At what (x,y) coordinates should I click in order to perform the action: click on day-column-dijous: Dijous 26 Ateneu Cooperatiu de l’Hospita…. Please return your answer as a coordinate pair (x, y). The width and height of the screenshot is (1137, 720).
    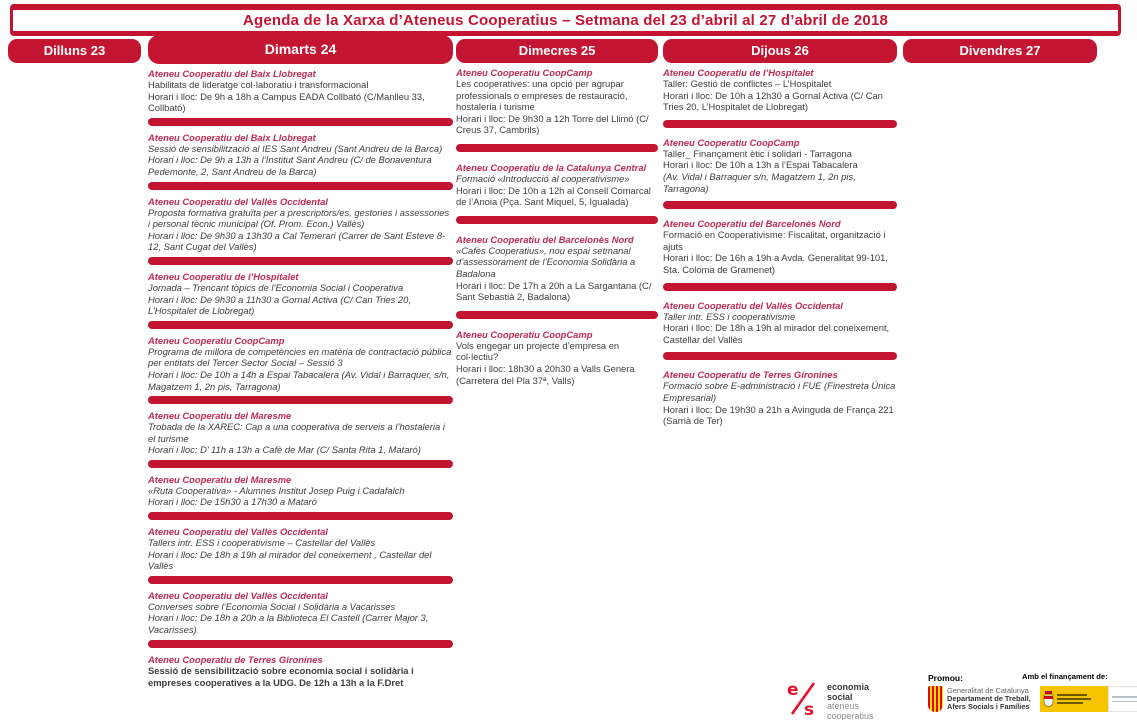
    Looking at the image, I should click on (780, 233).